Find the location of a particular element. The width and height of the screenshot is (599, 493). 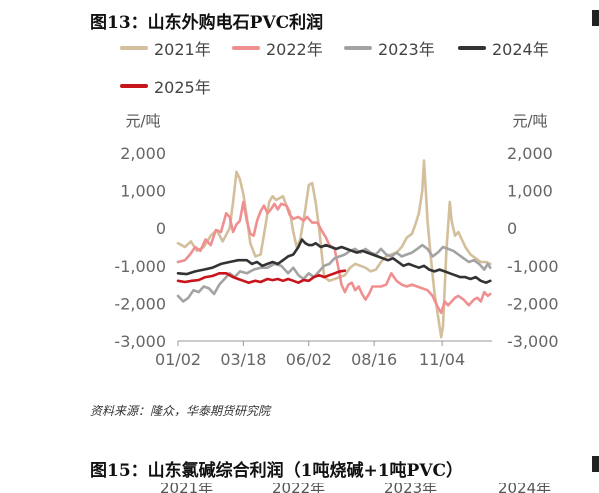

figure-title: 图13：山东外购电石PVC利润 is located at coordinates (207, 23).